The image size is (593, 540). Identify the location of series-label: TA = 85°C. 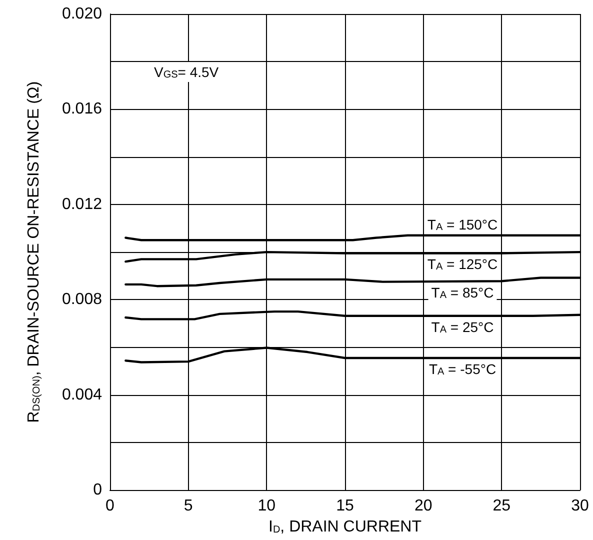
(462, 292).